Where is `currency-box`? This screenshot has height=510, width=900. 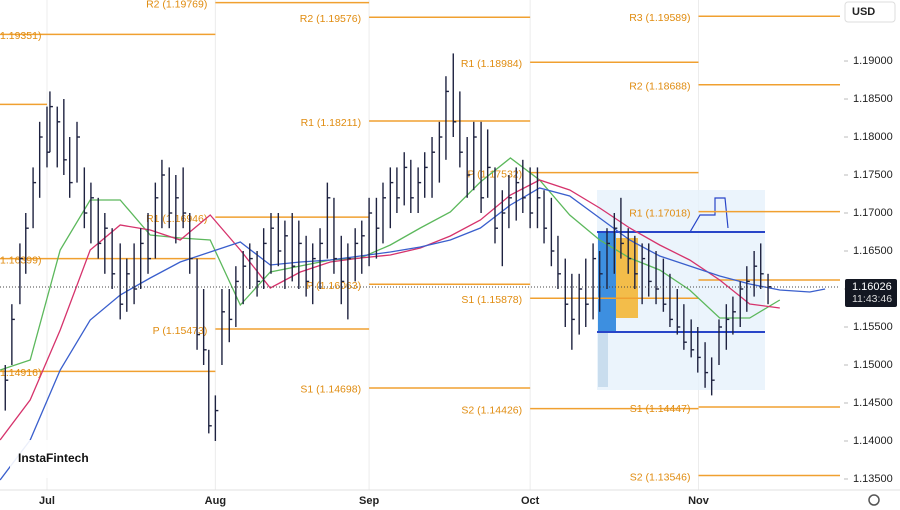
currency-box is located at coordinates (870, 12).